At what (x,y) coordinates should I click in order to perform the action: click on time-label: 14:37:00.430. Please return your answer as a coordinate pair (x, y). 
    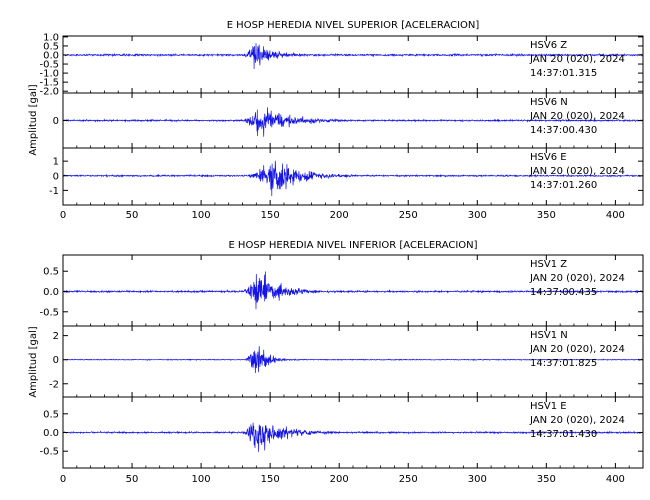
    Looking at the image, I should click on (563, 130).